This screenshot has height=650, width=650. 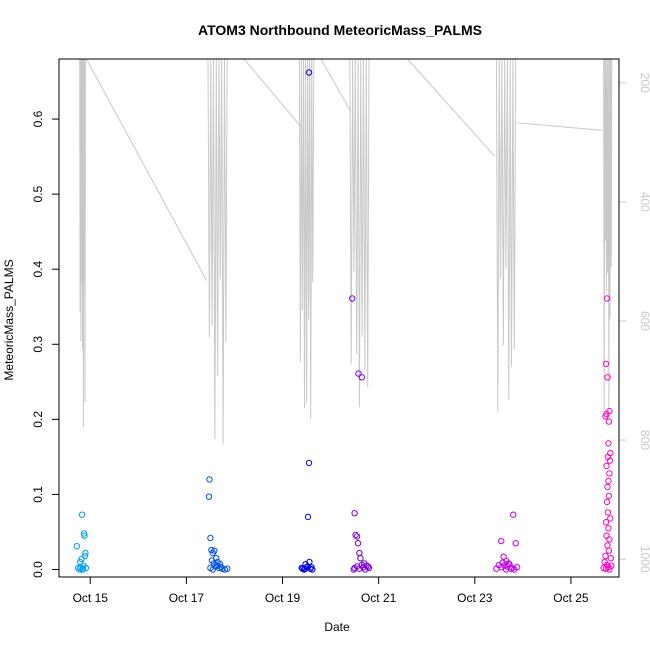 I want to click on x-tick-label: Oct 23, so click(x=475, y=598).